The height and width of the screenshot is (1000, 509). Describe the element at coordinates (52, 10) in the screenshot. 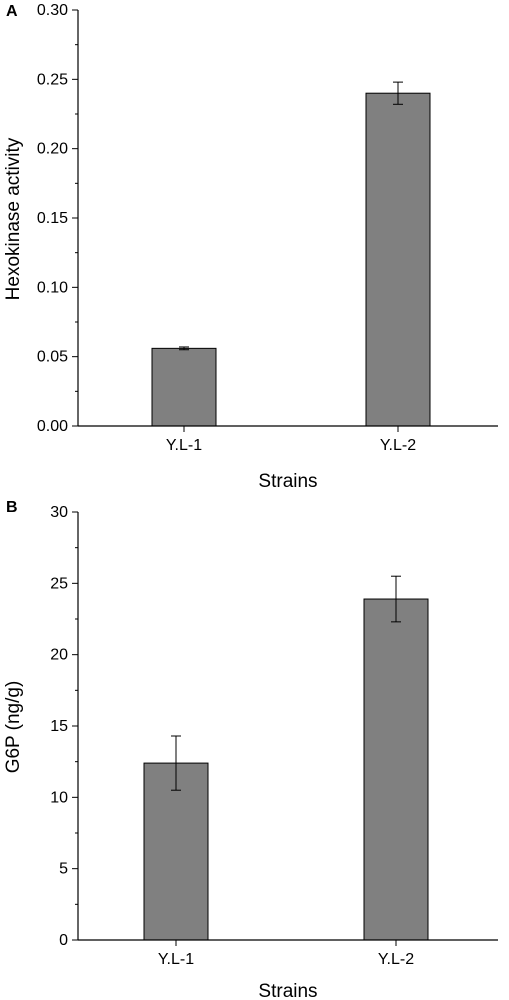

I see `panel-a-y-tick-label: 0.30` at that location.